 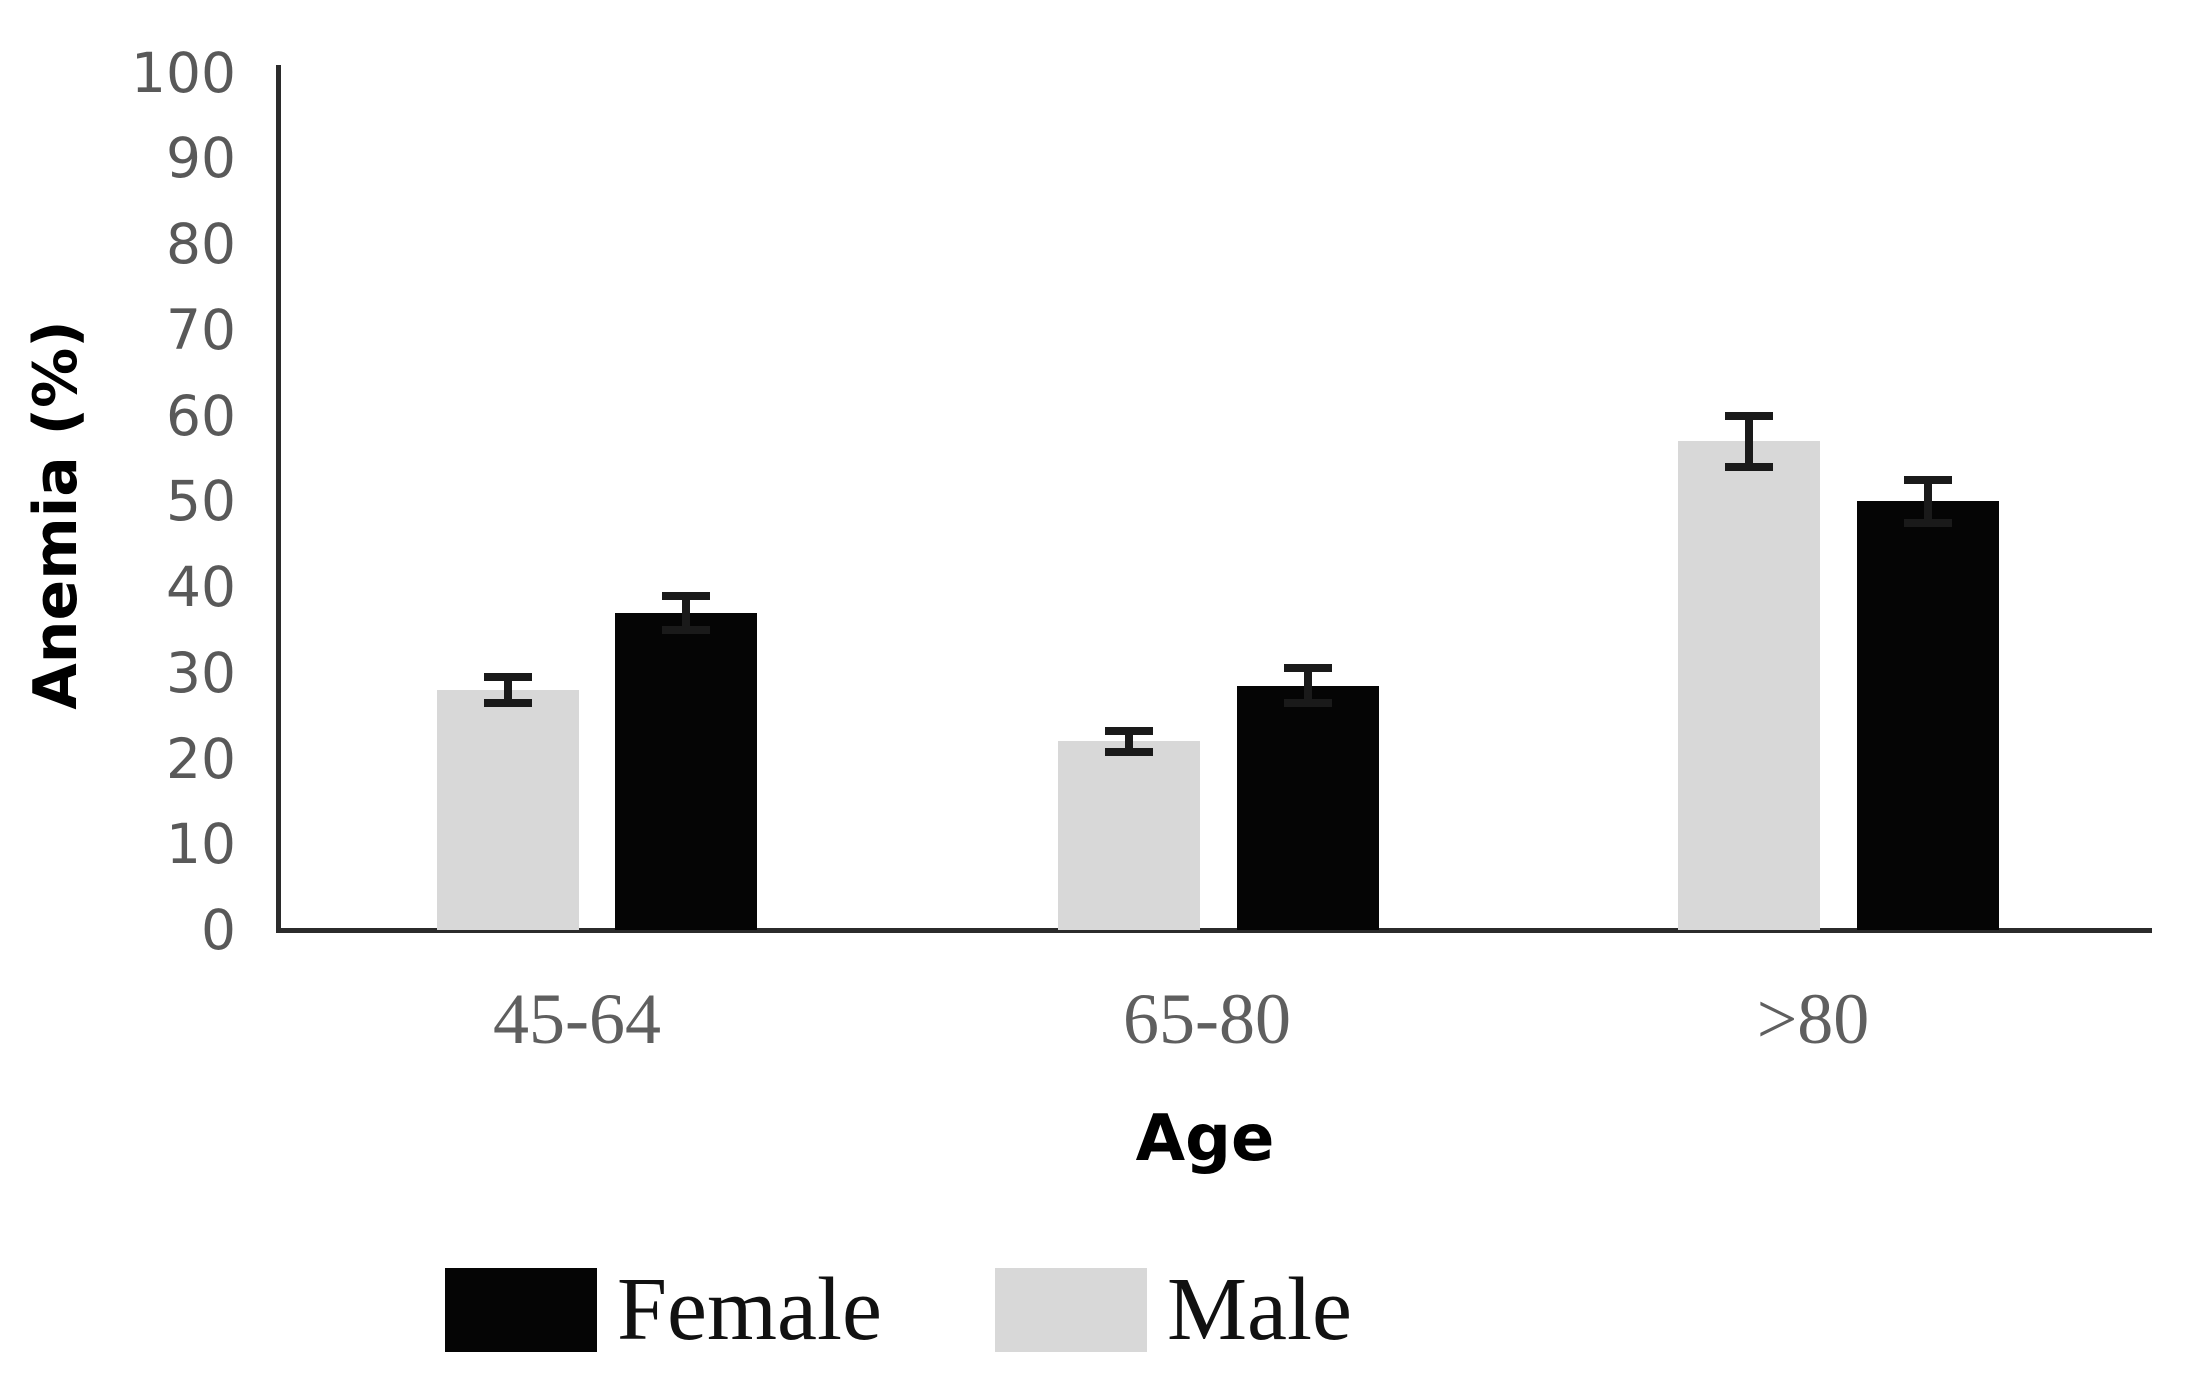 What do you see at coordinates (183, 72) in the screenshot?
I see `y-tick-label-100: 100` at bounding box center [183, 72].